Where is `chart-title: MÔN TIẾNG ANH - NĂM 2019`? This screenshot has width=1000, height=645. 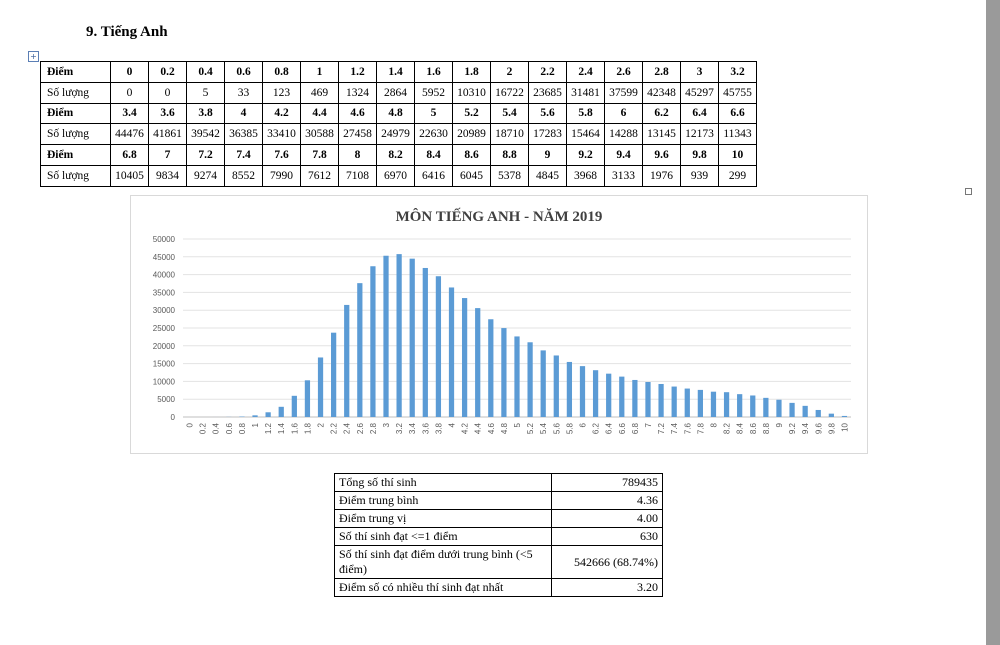 chart-title: MÔN TIẾNG ANH - NĂM 2019 is located at coordinates (499, 216).